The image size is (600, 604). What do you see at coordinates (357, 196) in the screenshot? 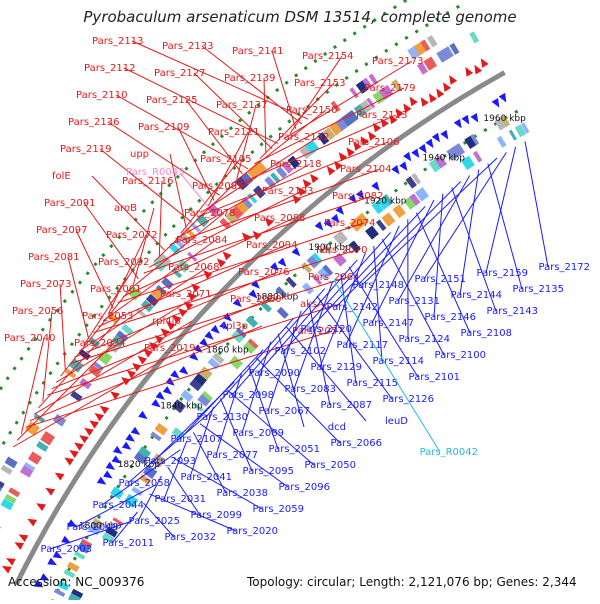
I see `gene-label: Pars_2082` at bounding box center [357, 196].